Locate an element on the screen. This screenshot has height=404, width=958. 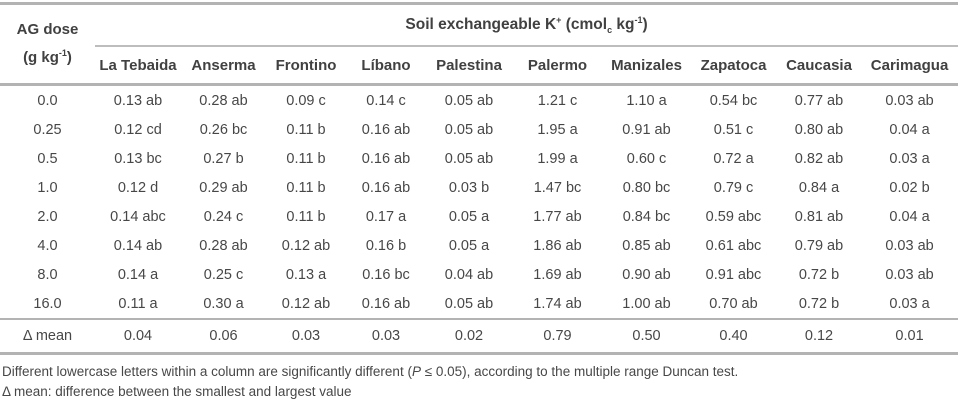
data-cell: 0.24 c is located at coordinates (223, 216).